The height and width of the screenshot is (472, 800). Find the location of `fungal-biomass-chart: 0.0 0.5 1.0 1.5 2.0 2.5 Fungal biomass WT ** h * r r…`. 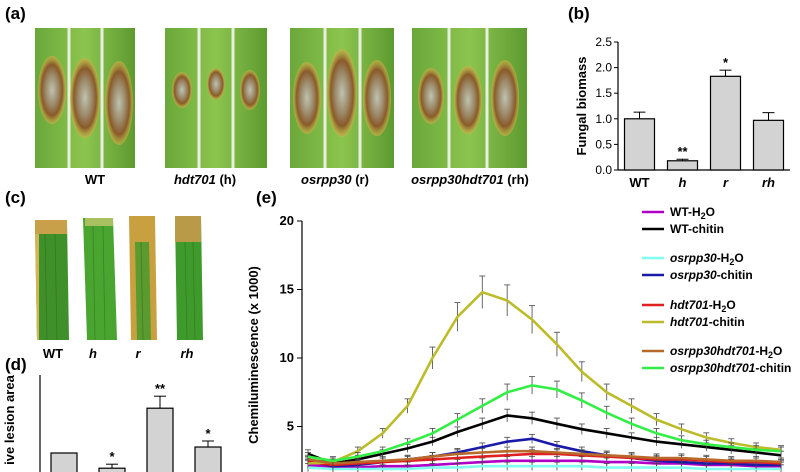

fungal-biomass-chart: 0.0 0.5 1.0 1.5 2.0 2.5 Fungal biomass WT ** h * r r… is located at coordinates (682, 112).